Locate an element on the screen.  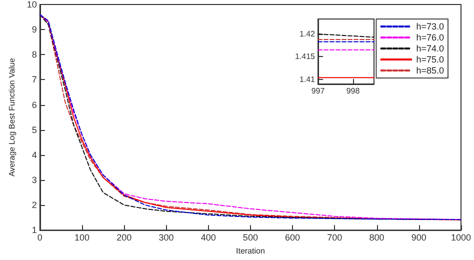
x-tick-label: 998 is located at coordinates (353, 91).